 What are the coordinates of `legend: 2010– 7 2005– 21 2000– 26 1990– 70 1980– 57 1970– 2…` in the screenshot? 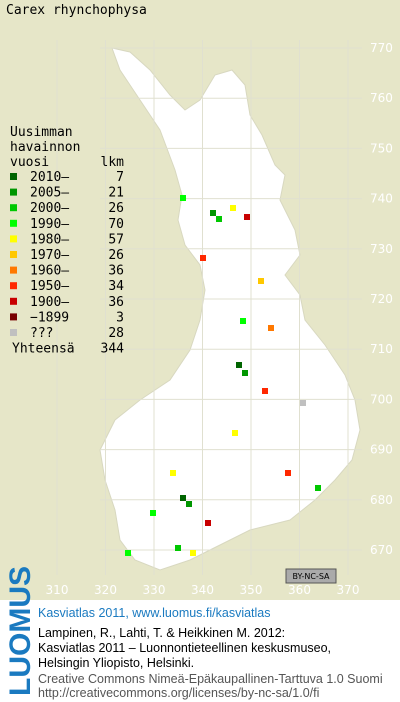 It's located at (67, 263).